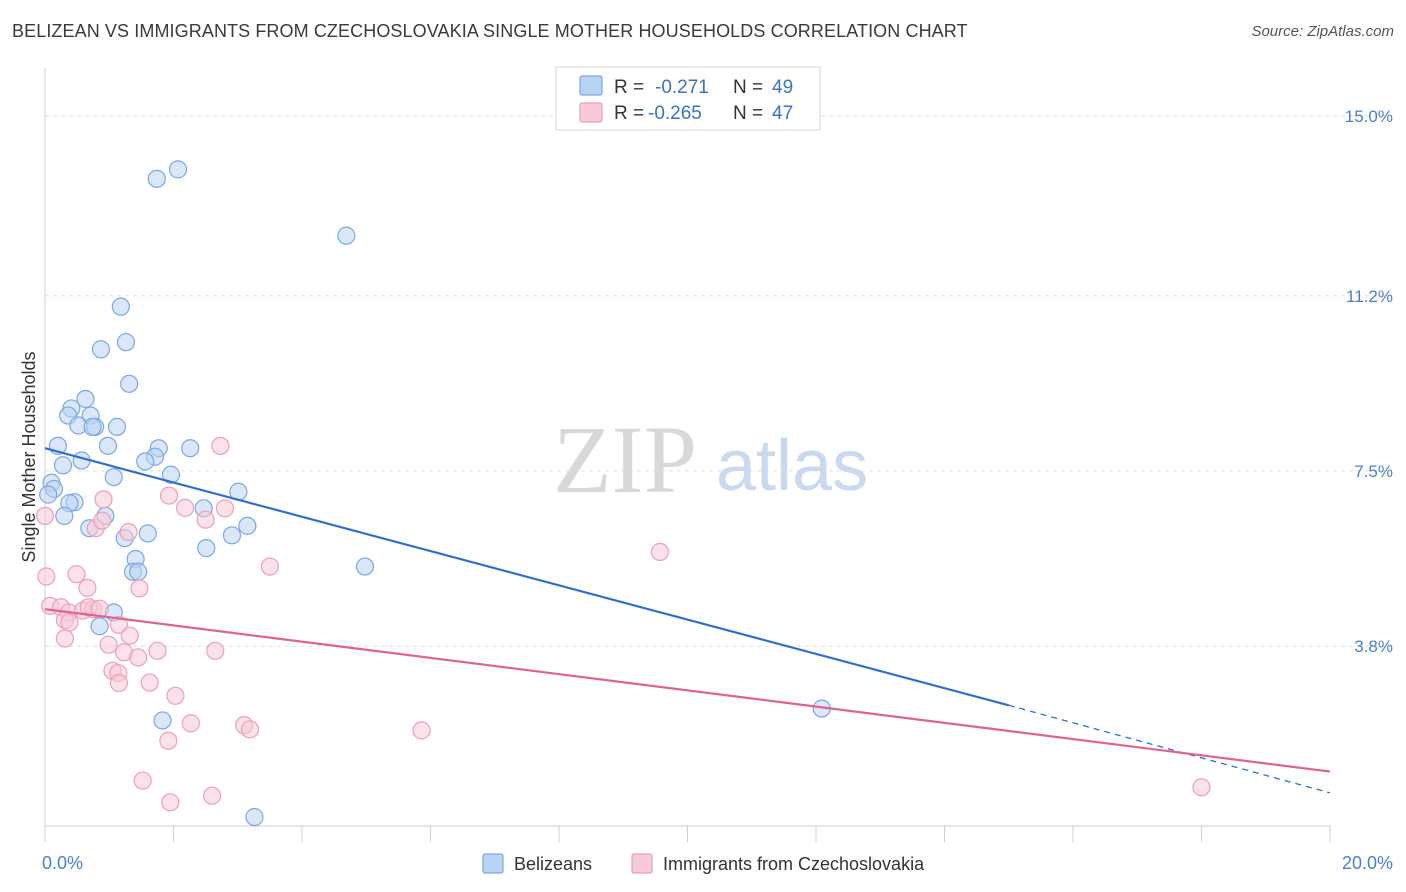 The image size is (1406, 892). I want to click on y-tick-label: 3.8%, so click(1373, 646).